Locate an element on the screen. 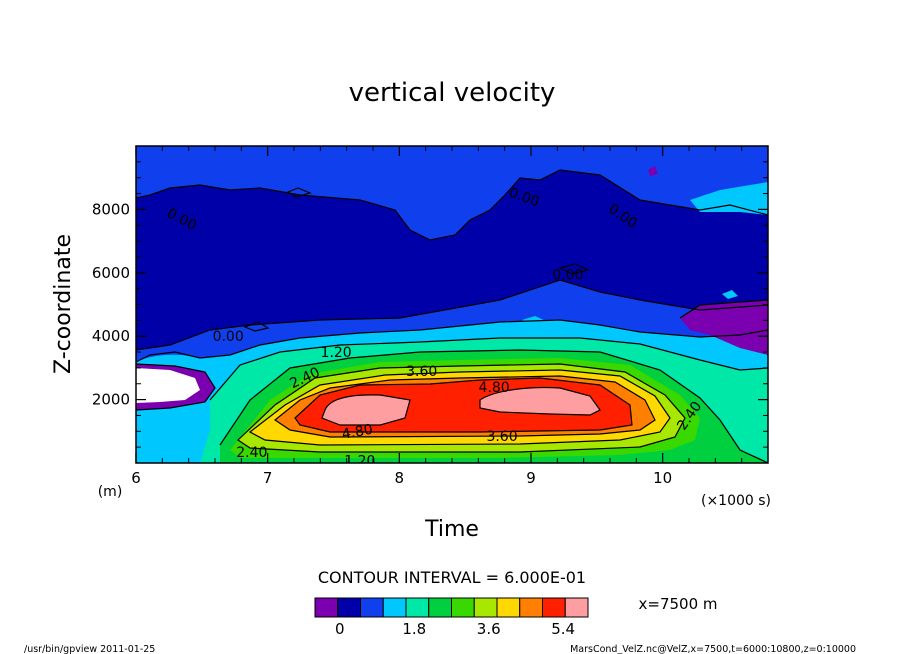  footer-left: /usr/bin/gpview 2011-01-25 is located at coordinates (89, 649).